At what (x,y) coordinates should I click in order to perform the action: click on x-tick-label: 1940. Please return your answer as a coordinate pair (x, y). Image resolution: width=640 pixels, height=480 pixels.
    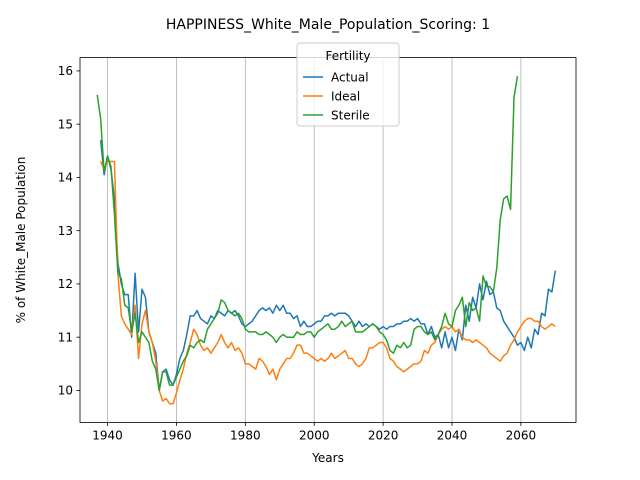
    Looking at the image, I should click on (107, 435).